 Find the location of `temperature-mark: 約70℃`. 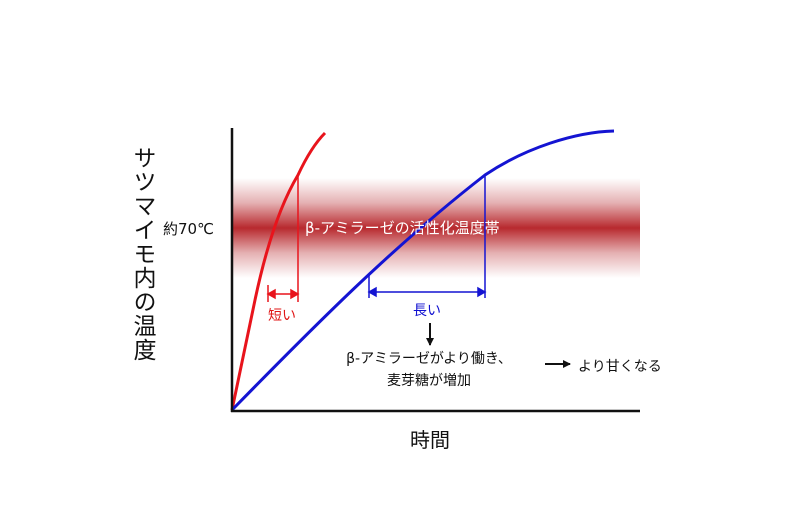

temperature-mark: 約70℃ is located at coordinates (188, 229).